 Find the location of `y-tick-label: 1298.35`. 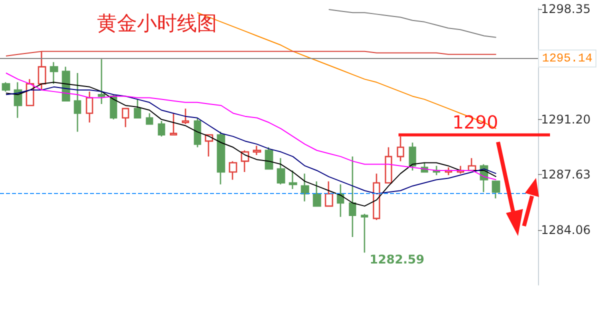

y-tick-label: 1298.35 is located at coordinates (566, 9).